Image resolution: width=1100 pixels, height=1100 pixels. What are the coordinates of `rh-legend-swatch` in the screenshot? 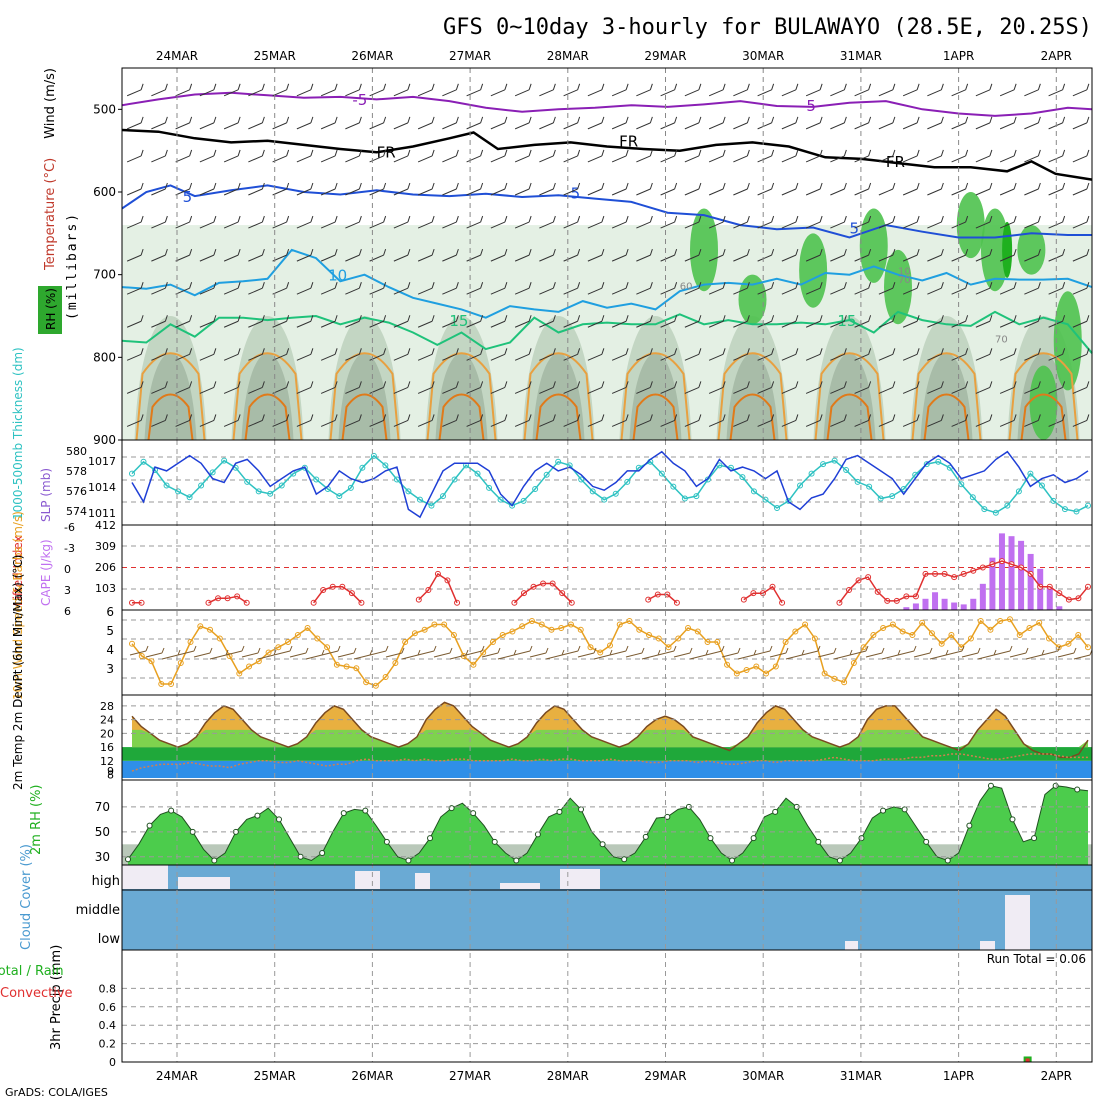 It's located at (50, 310).